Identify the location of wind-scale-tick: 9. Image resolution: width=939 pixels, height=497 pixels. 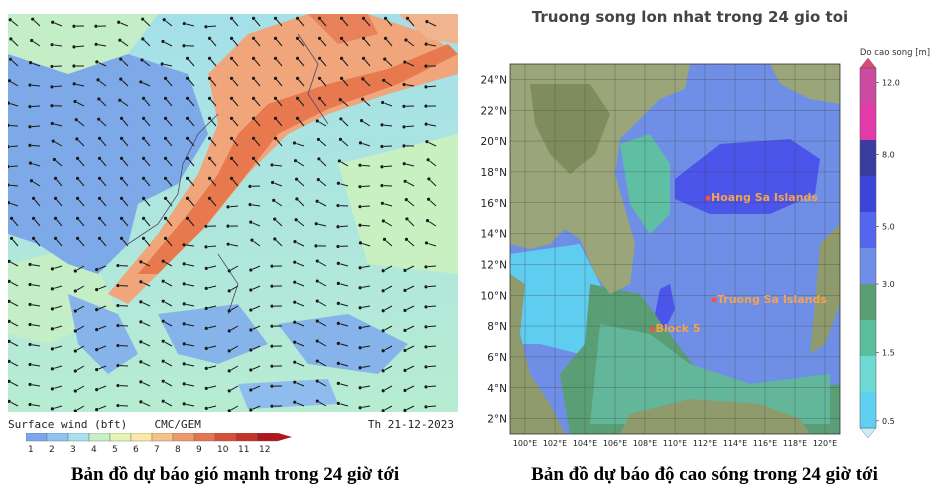
(199, 450).